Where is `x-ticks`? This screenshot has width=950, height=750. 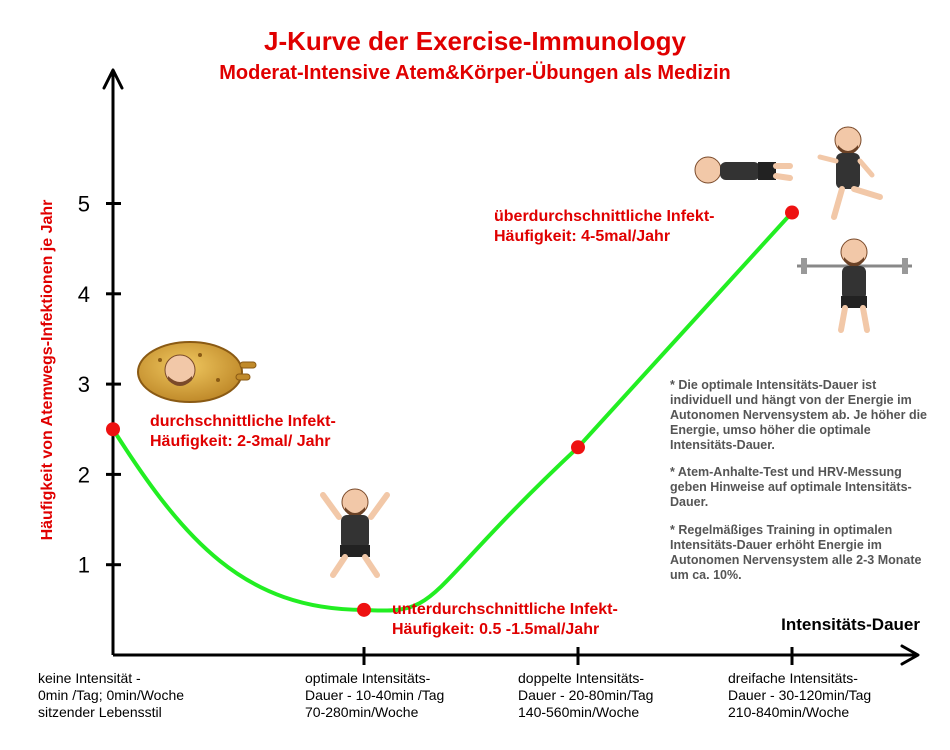 x-ticks is located at coordinates (578, 656).